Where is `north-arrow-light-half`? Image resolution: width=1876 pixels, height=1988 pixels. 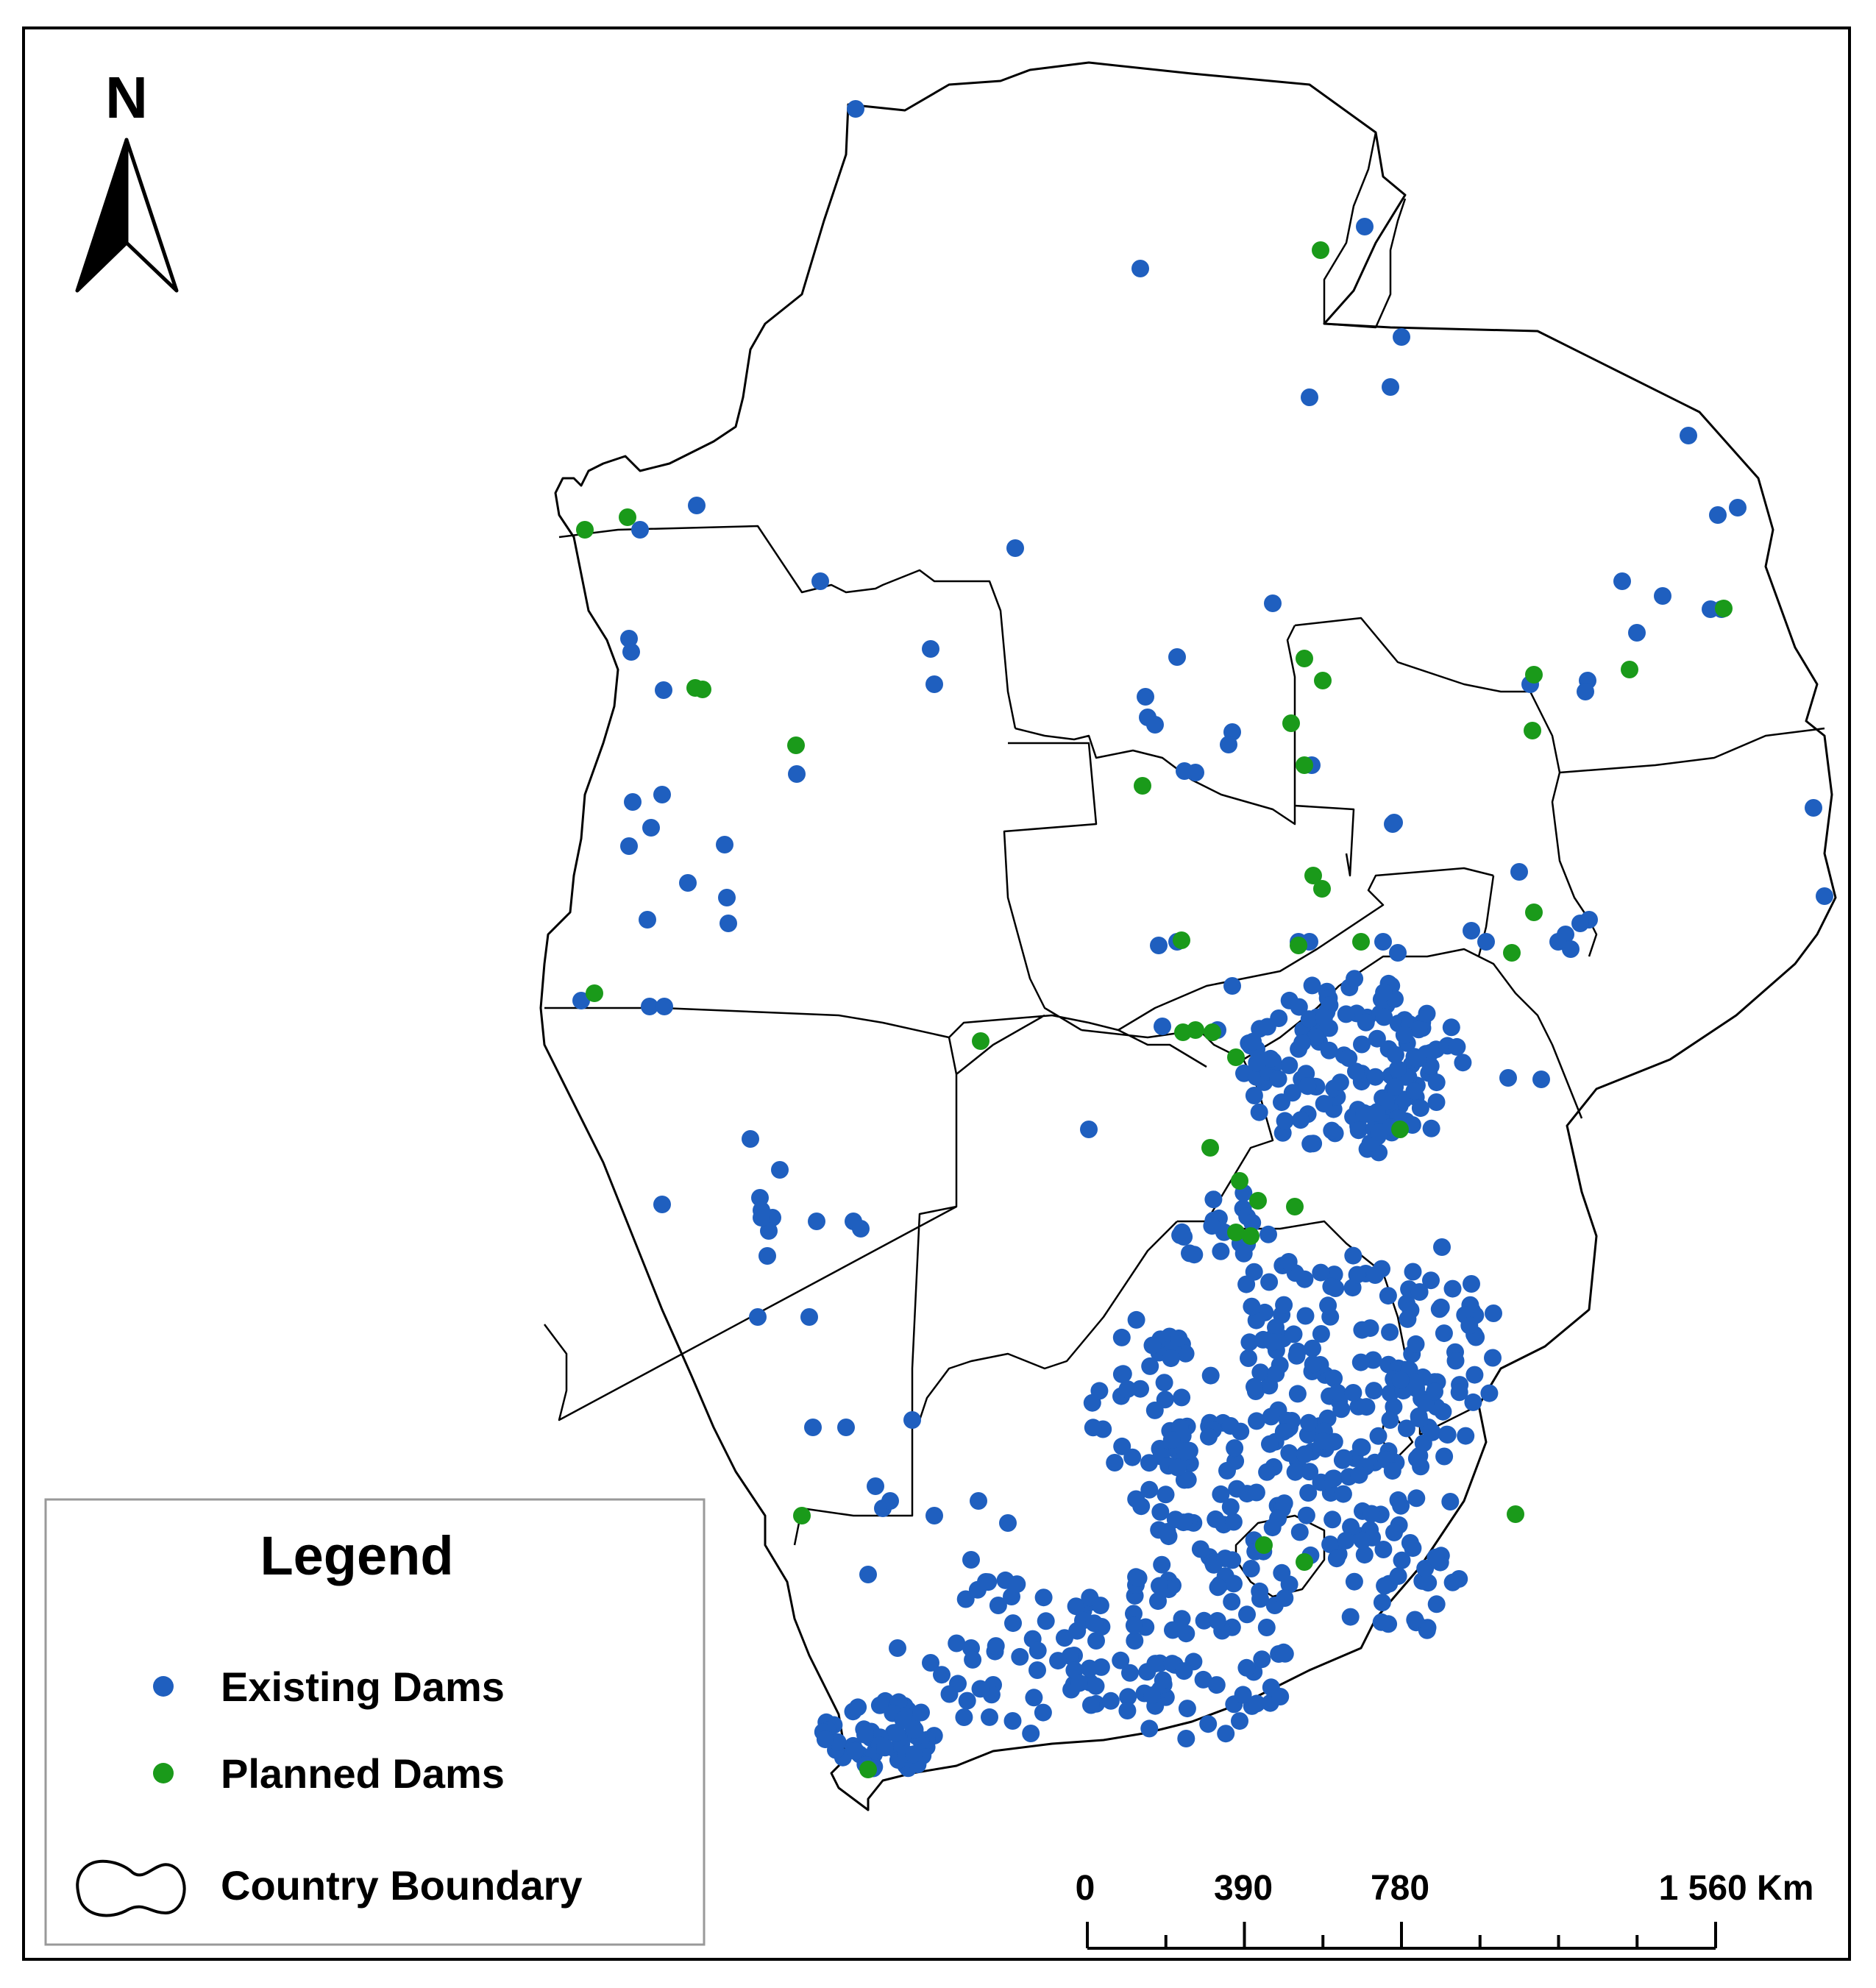 north-arrow-light-half is located at coordinates (151, 215).